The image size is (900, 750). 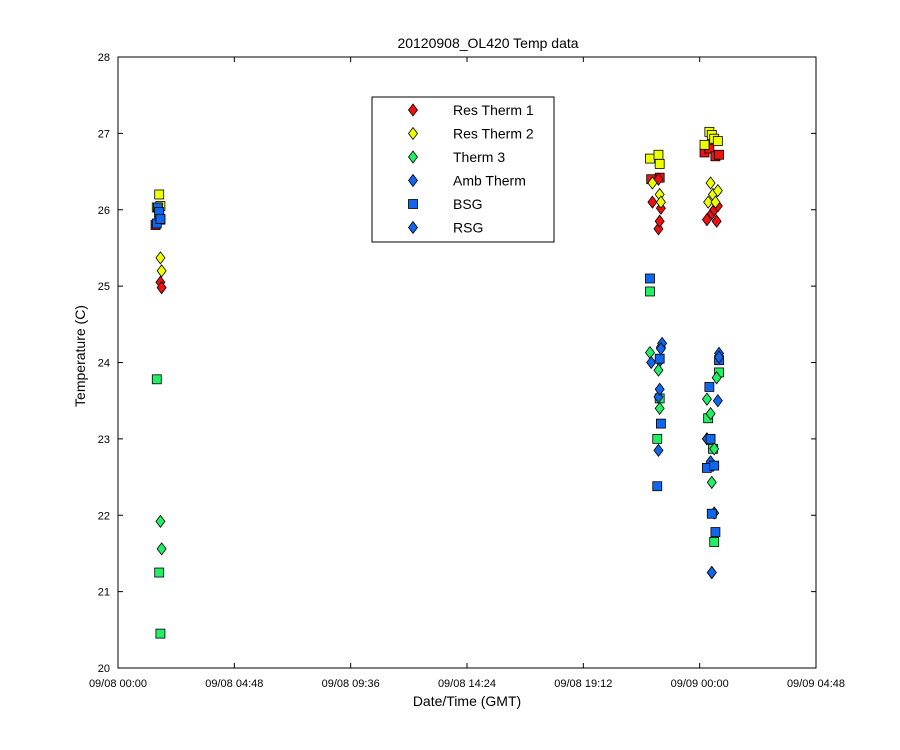 I want to click on legend-entry: Res Therm 2, so click(x=493, y=134).